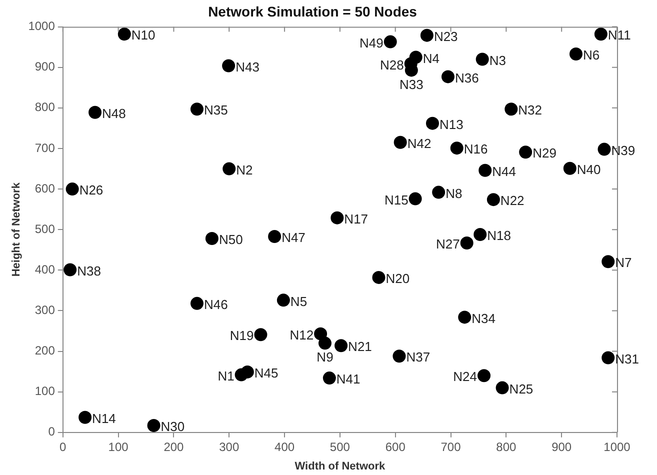  What do you see at coordinates (356, 218) in the screenshot?
I see `annotation: N17` at bounding box center [356, 218].